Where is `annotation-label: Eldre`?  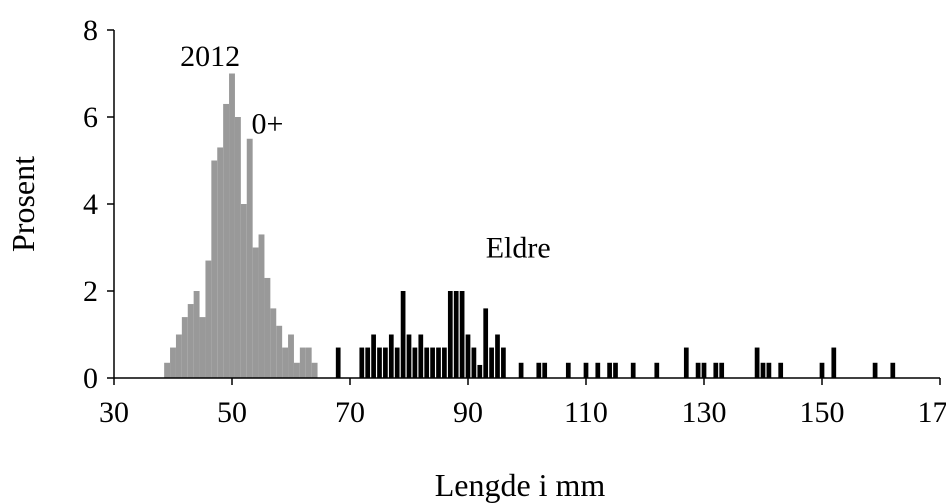
annotation-label: Eldre is located at coordinates (518, 248).